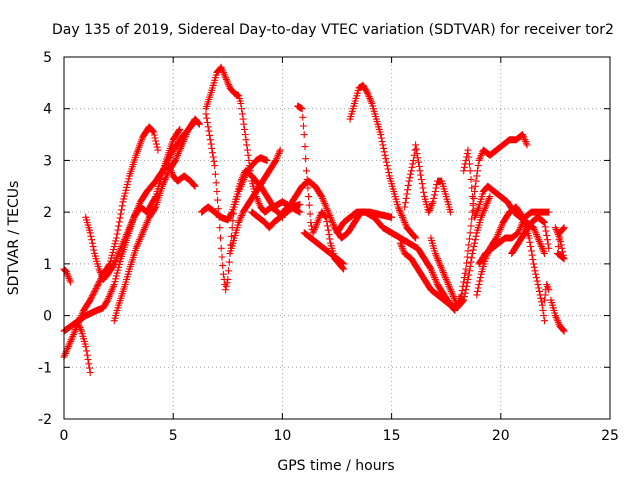 Image resolution: width=640 pixels, height=480 pixels. I want to click on series-arc-z, so click(559, 243).